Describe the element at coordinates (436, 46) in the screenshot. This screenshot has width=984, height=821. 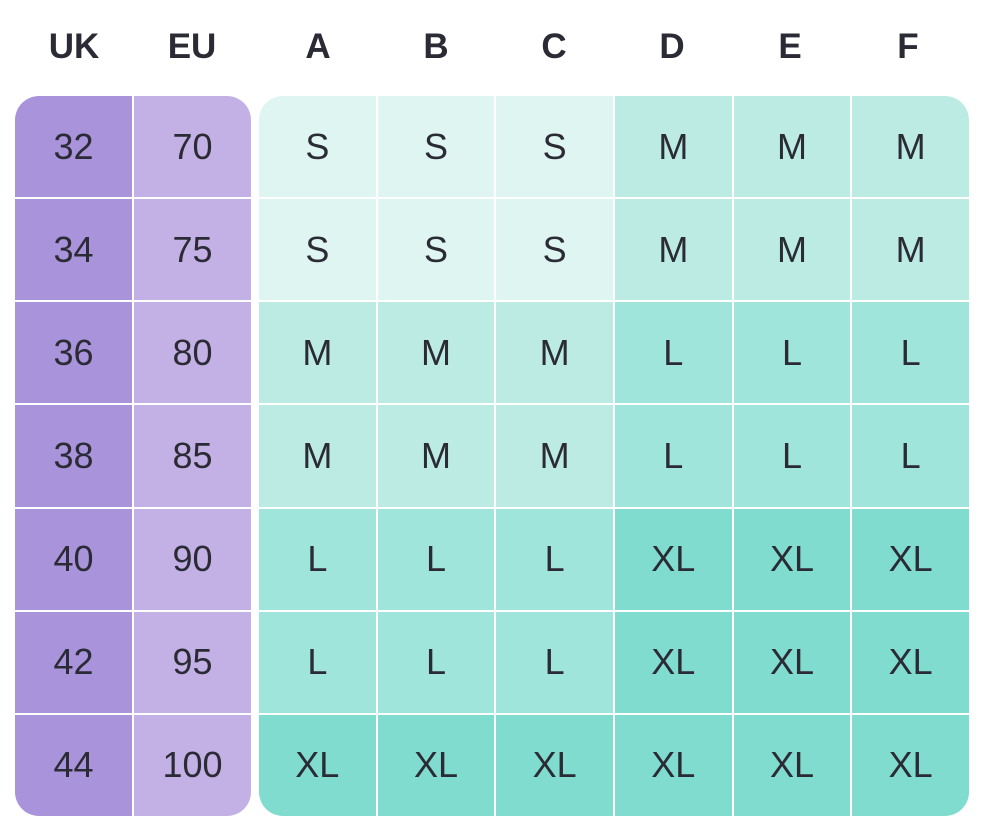
I see `header-cup-b: B` at that location.